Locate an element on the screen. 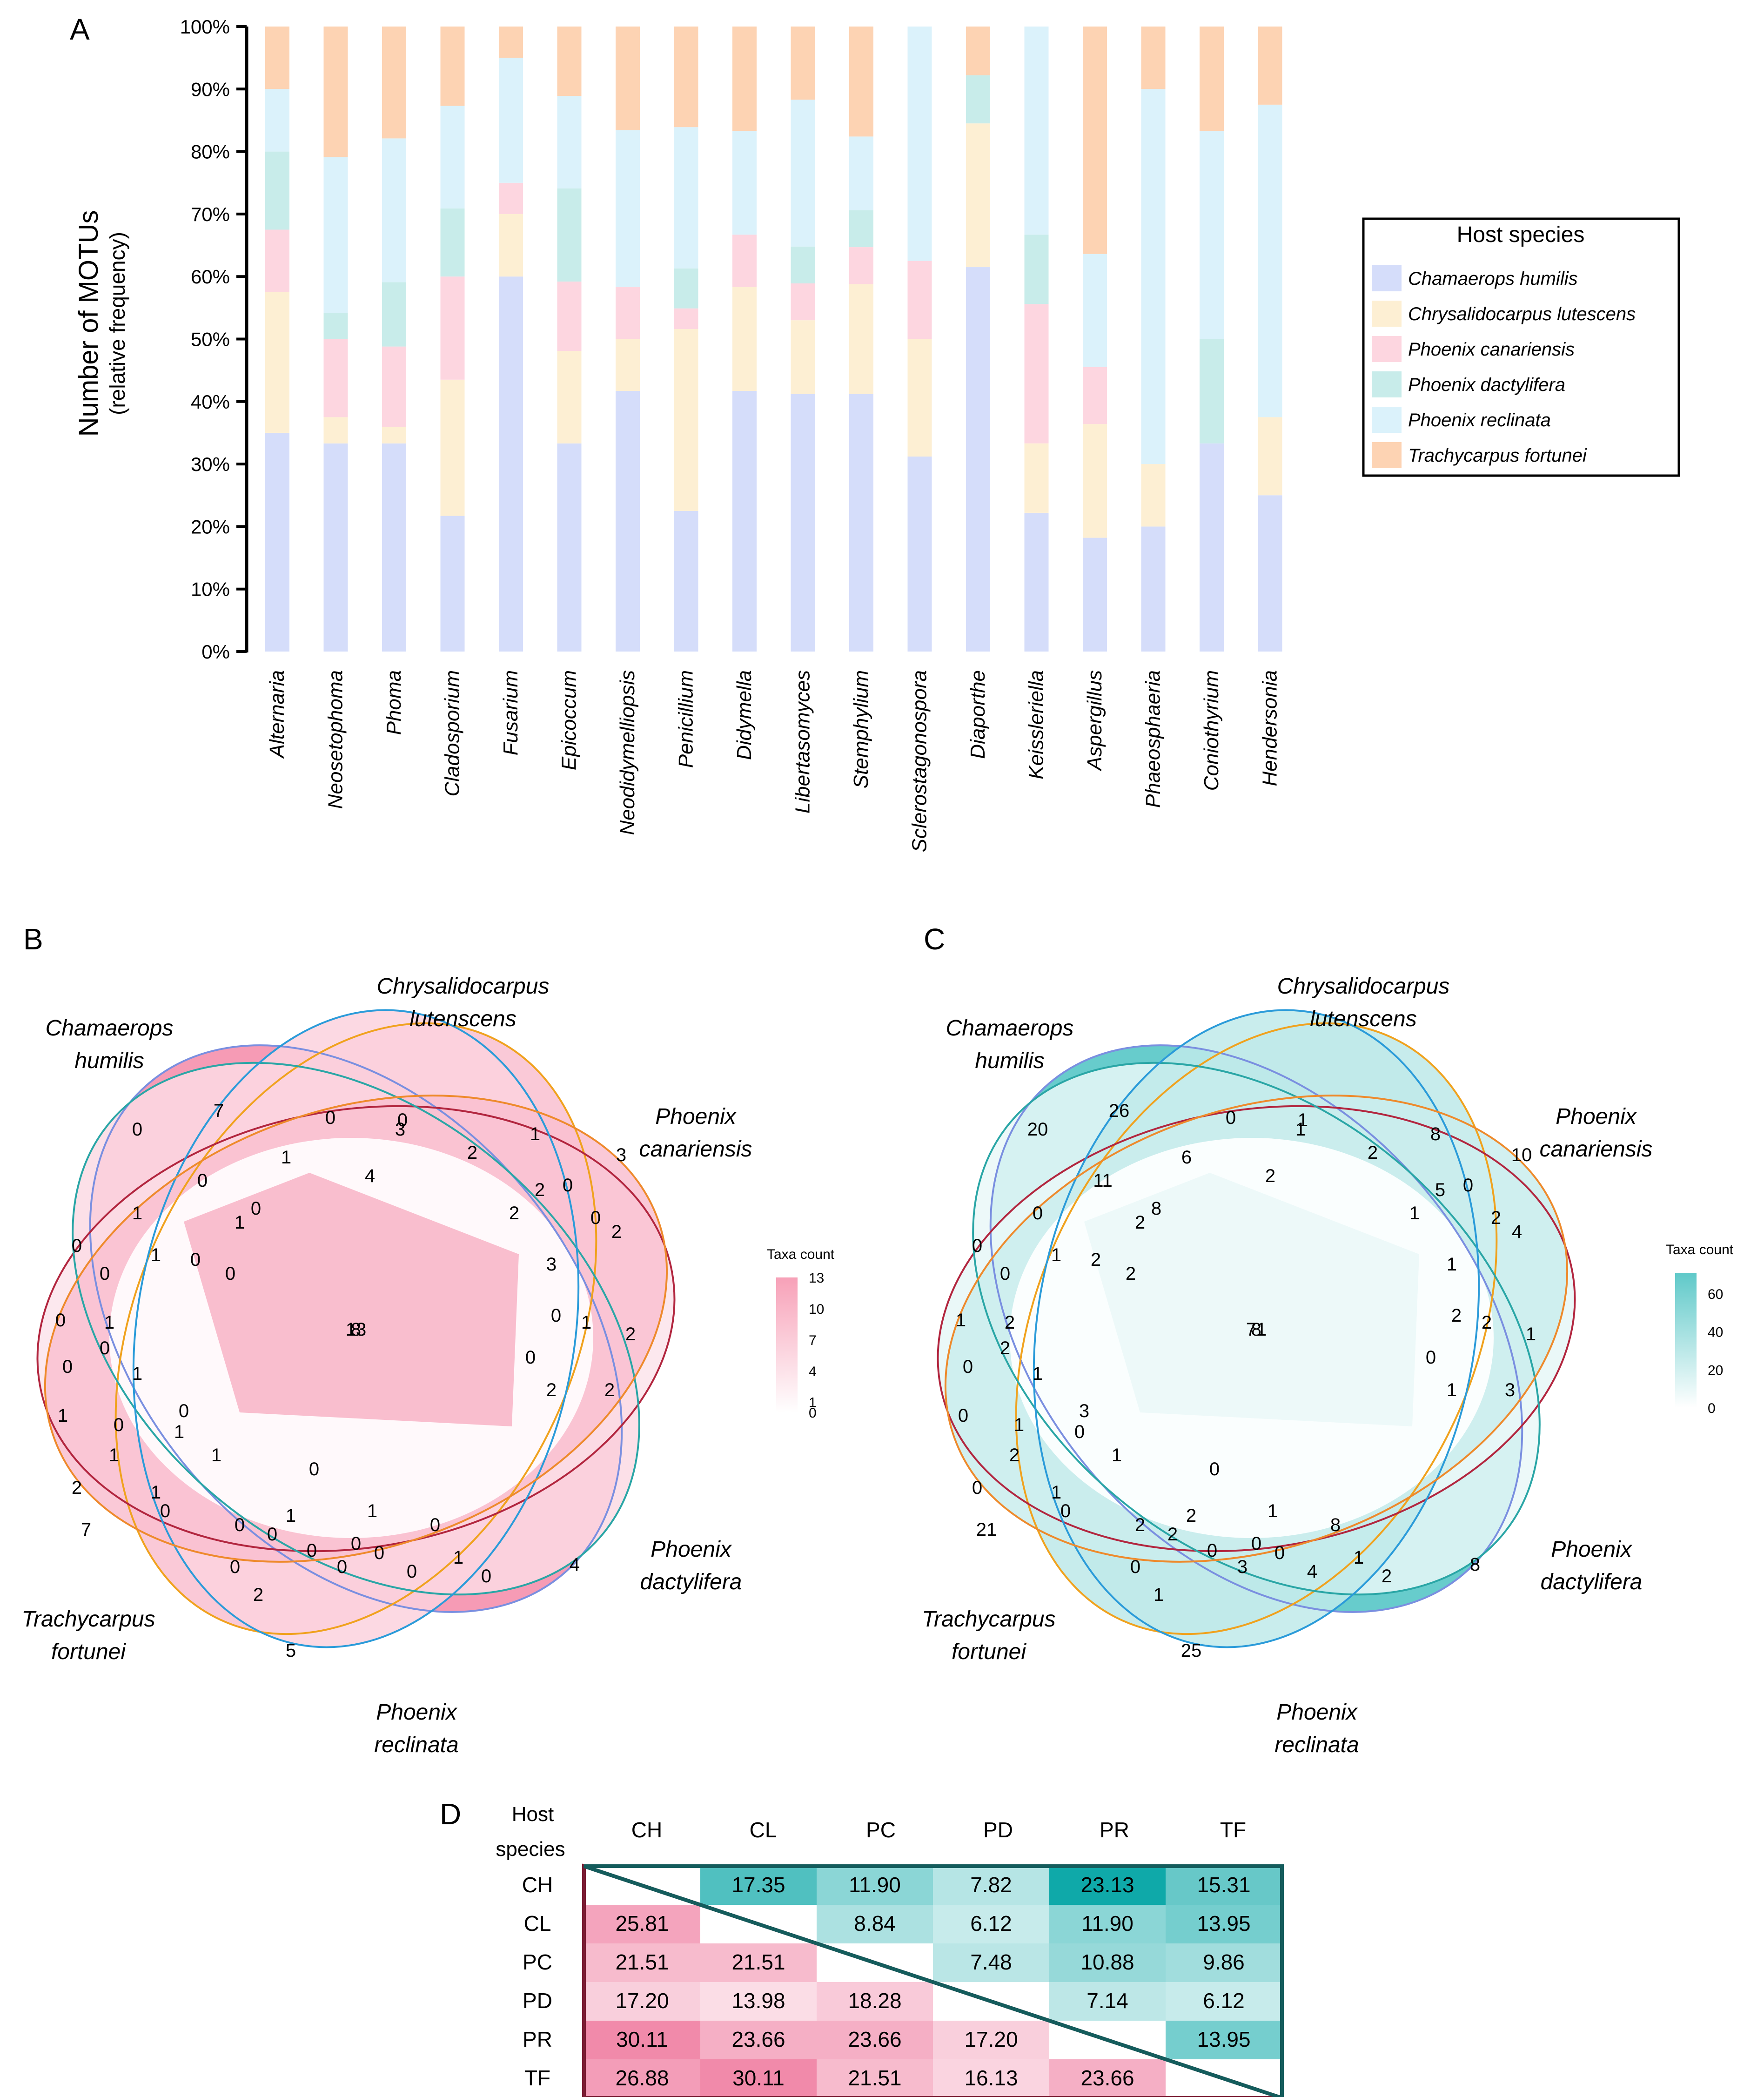 This screenshot has width=1764, height=2097. y-tick-label: 20% is located at coordinates (210, 527).